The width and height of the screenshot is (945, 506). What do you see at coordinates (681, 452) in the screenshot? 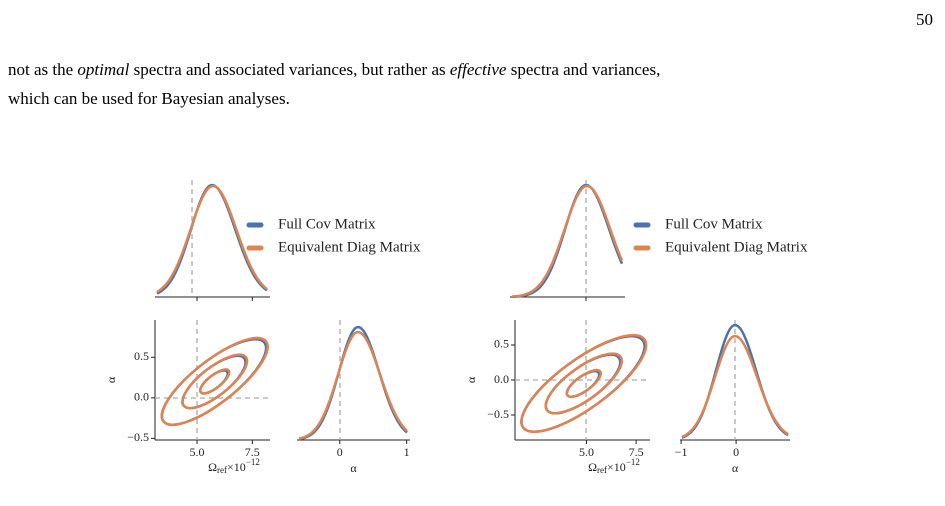
I see `x-tick-label: −1` at bounding box center [681, 452].